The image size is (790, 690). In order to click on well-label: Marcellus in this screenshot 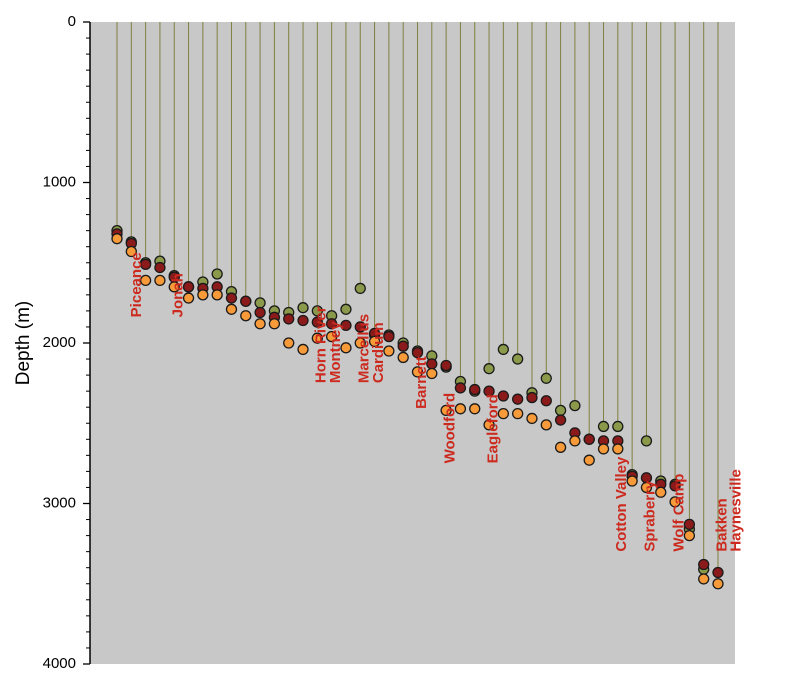, I will do `click(364, 348)`.